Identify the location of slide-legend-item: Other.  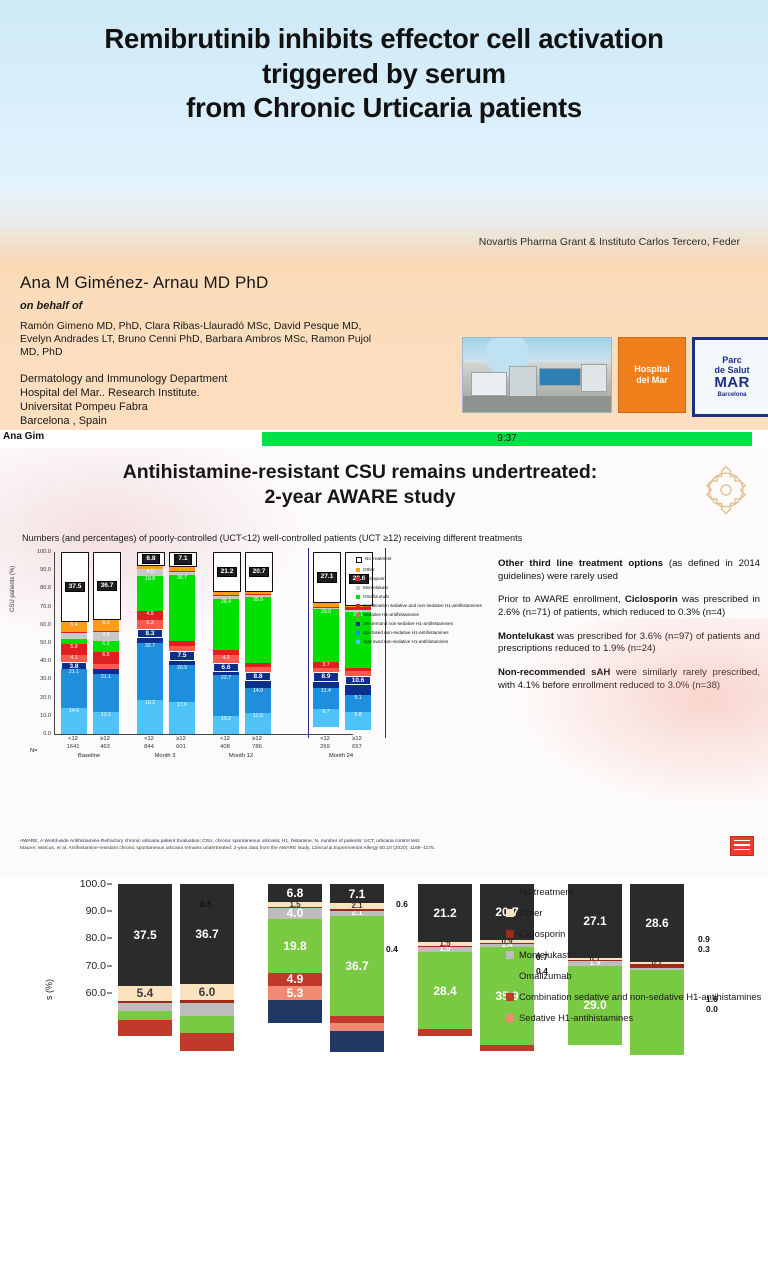
(426, 569).